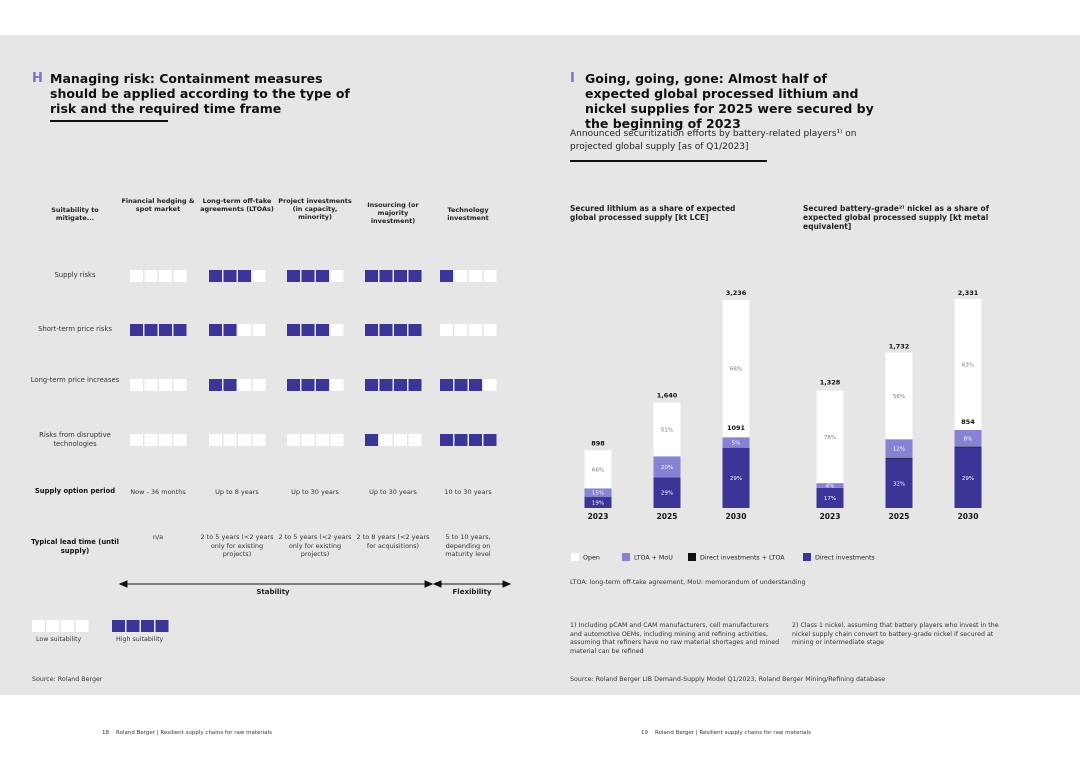  I want to click on source: Source: Roland Berger, so click(67, 679).